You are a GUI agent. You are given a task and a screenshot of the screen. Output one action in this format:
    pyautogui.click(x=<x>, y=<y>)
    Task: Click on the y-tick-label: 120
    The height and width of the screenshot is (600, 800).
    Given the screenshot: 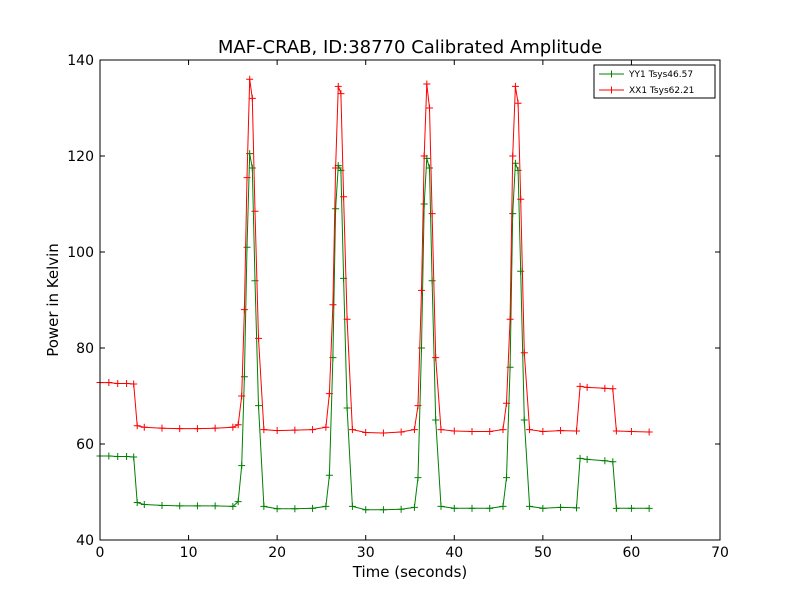 What is the action you would take?
    pyautogui.click(x=80, y=157)
    